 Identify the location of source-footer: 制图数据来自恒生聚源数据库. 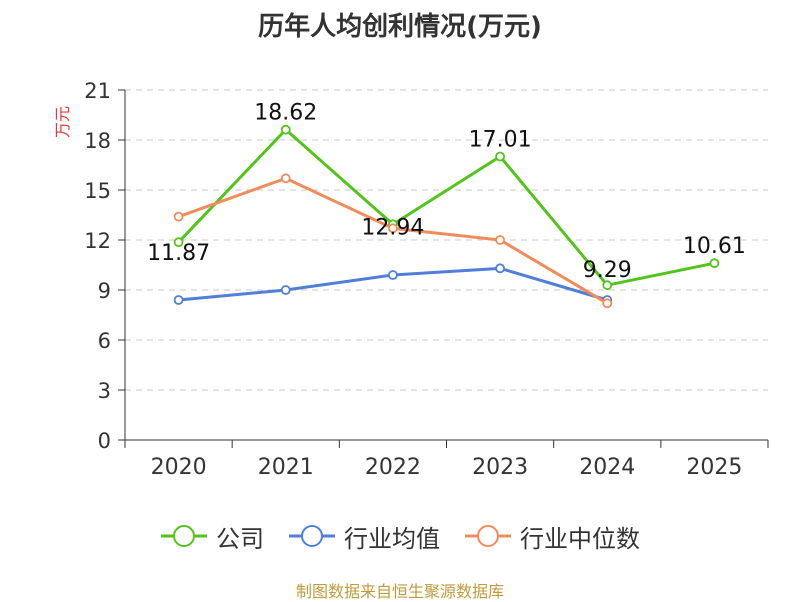
(399, 591).